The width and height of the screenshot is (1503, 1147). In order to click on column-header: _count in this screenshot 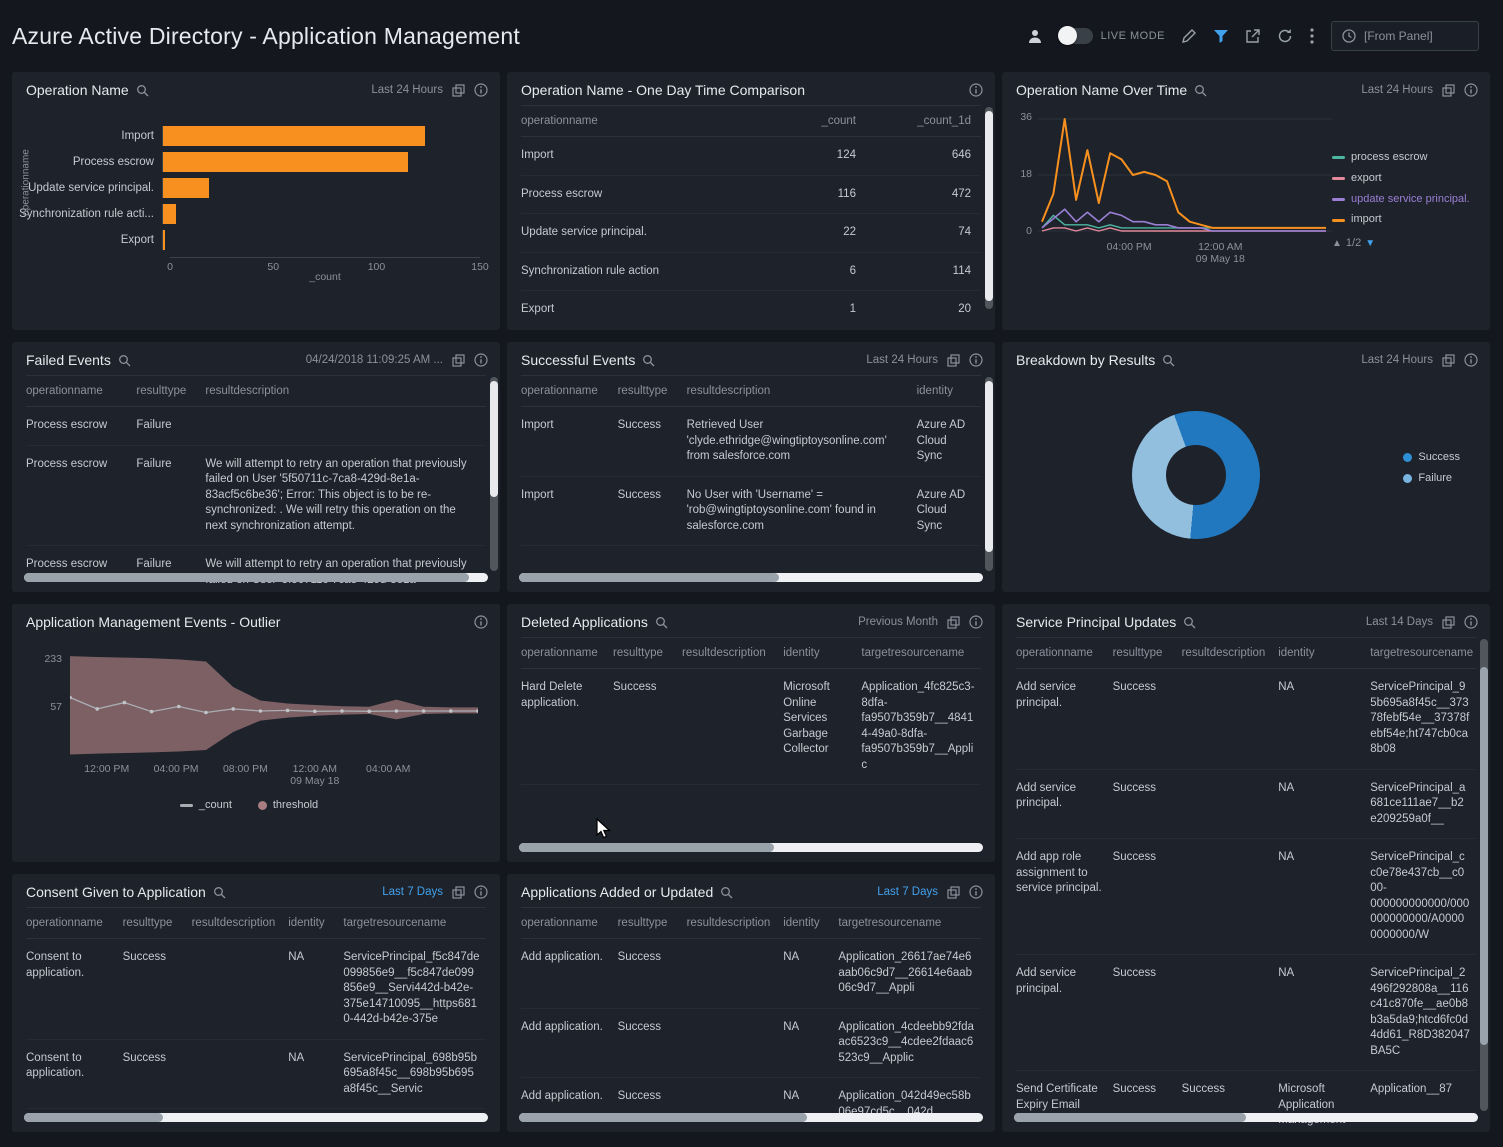, I will do `click(817, 121)`.